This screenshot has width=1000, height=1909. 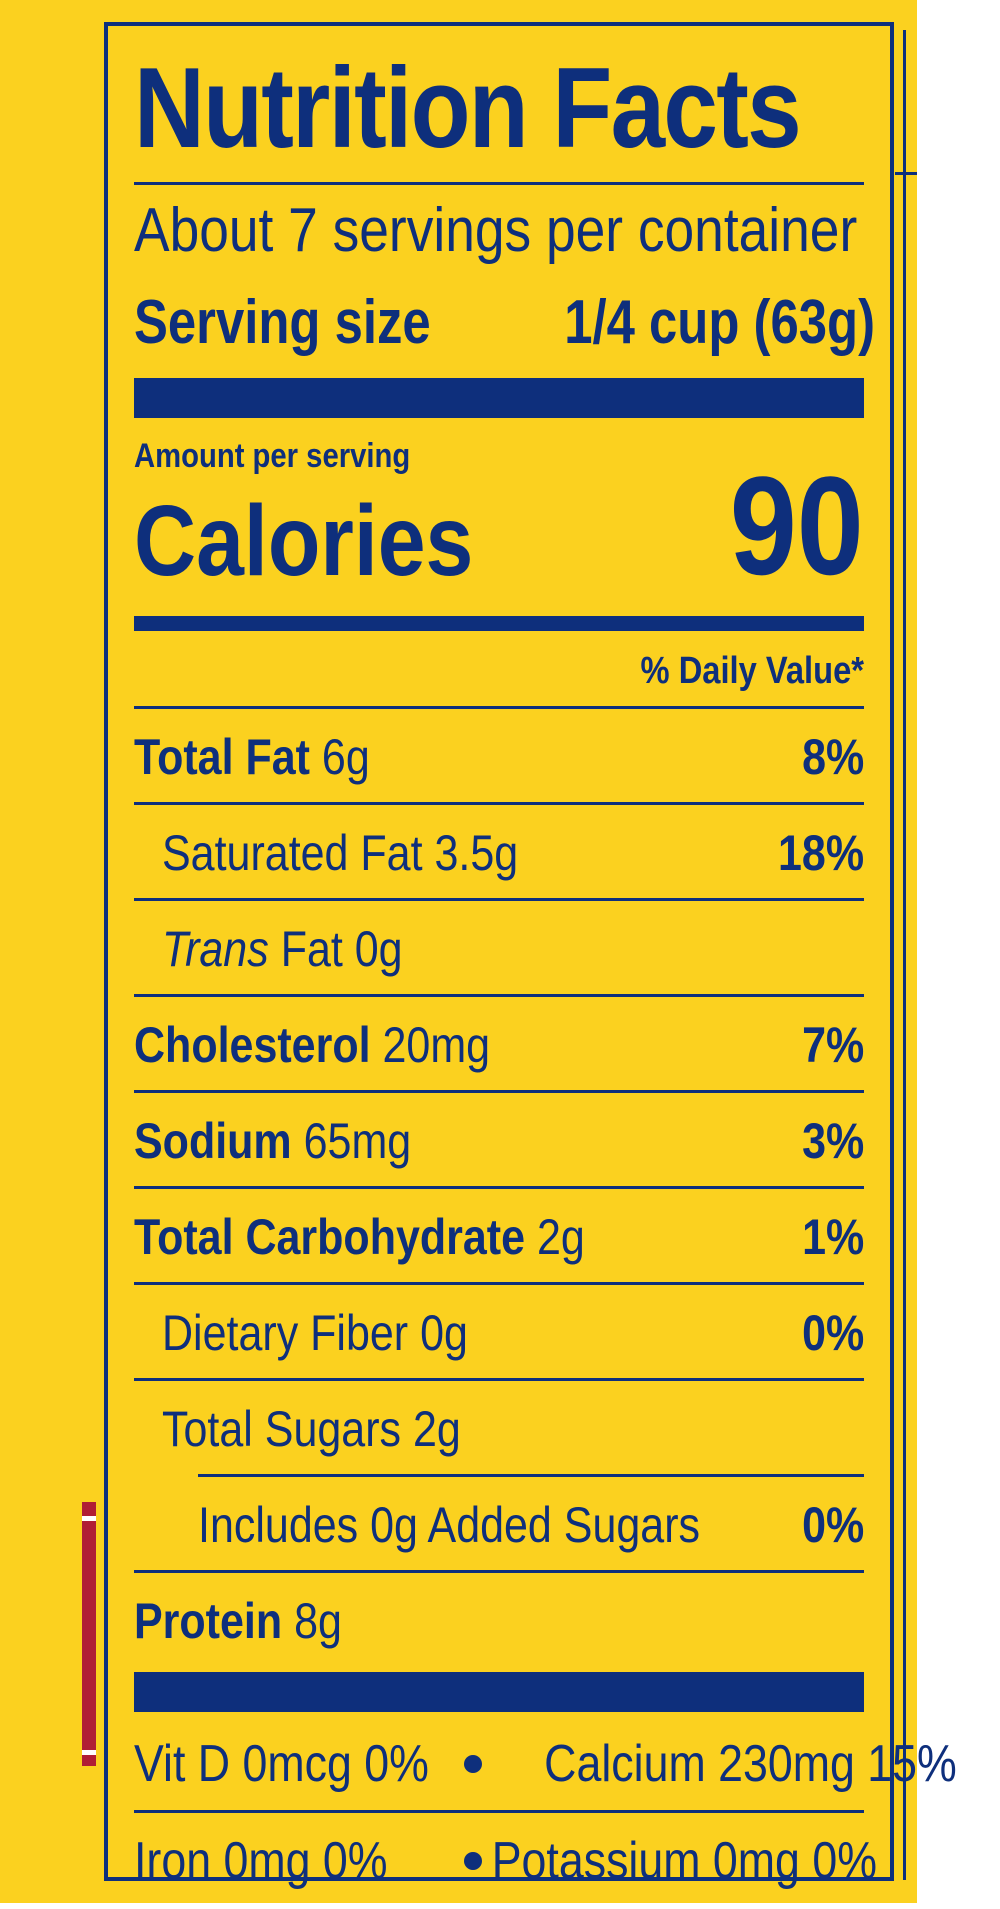 I want to click on nutrient-name: Saturated Fat, so click(x=292, y=853).